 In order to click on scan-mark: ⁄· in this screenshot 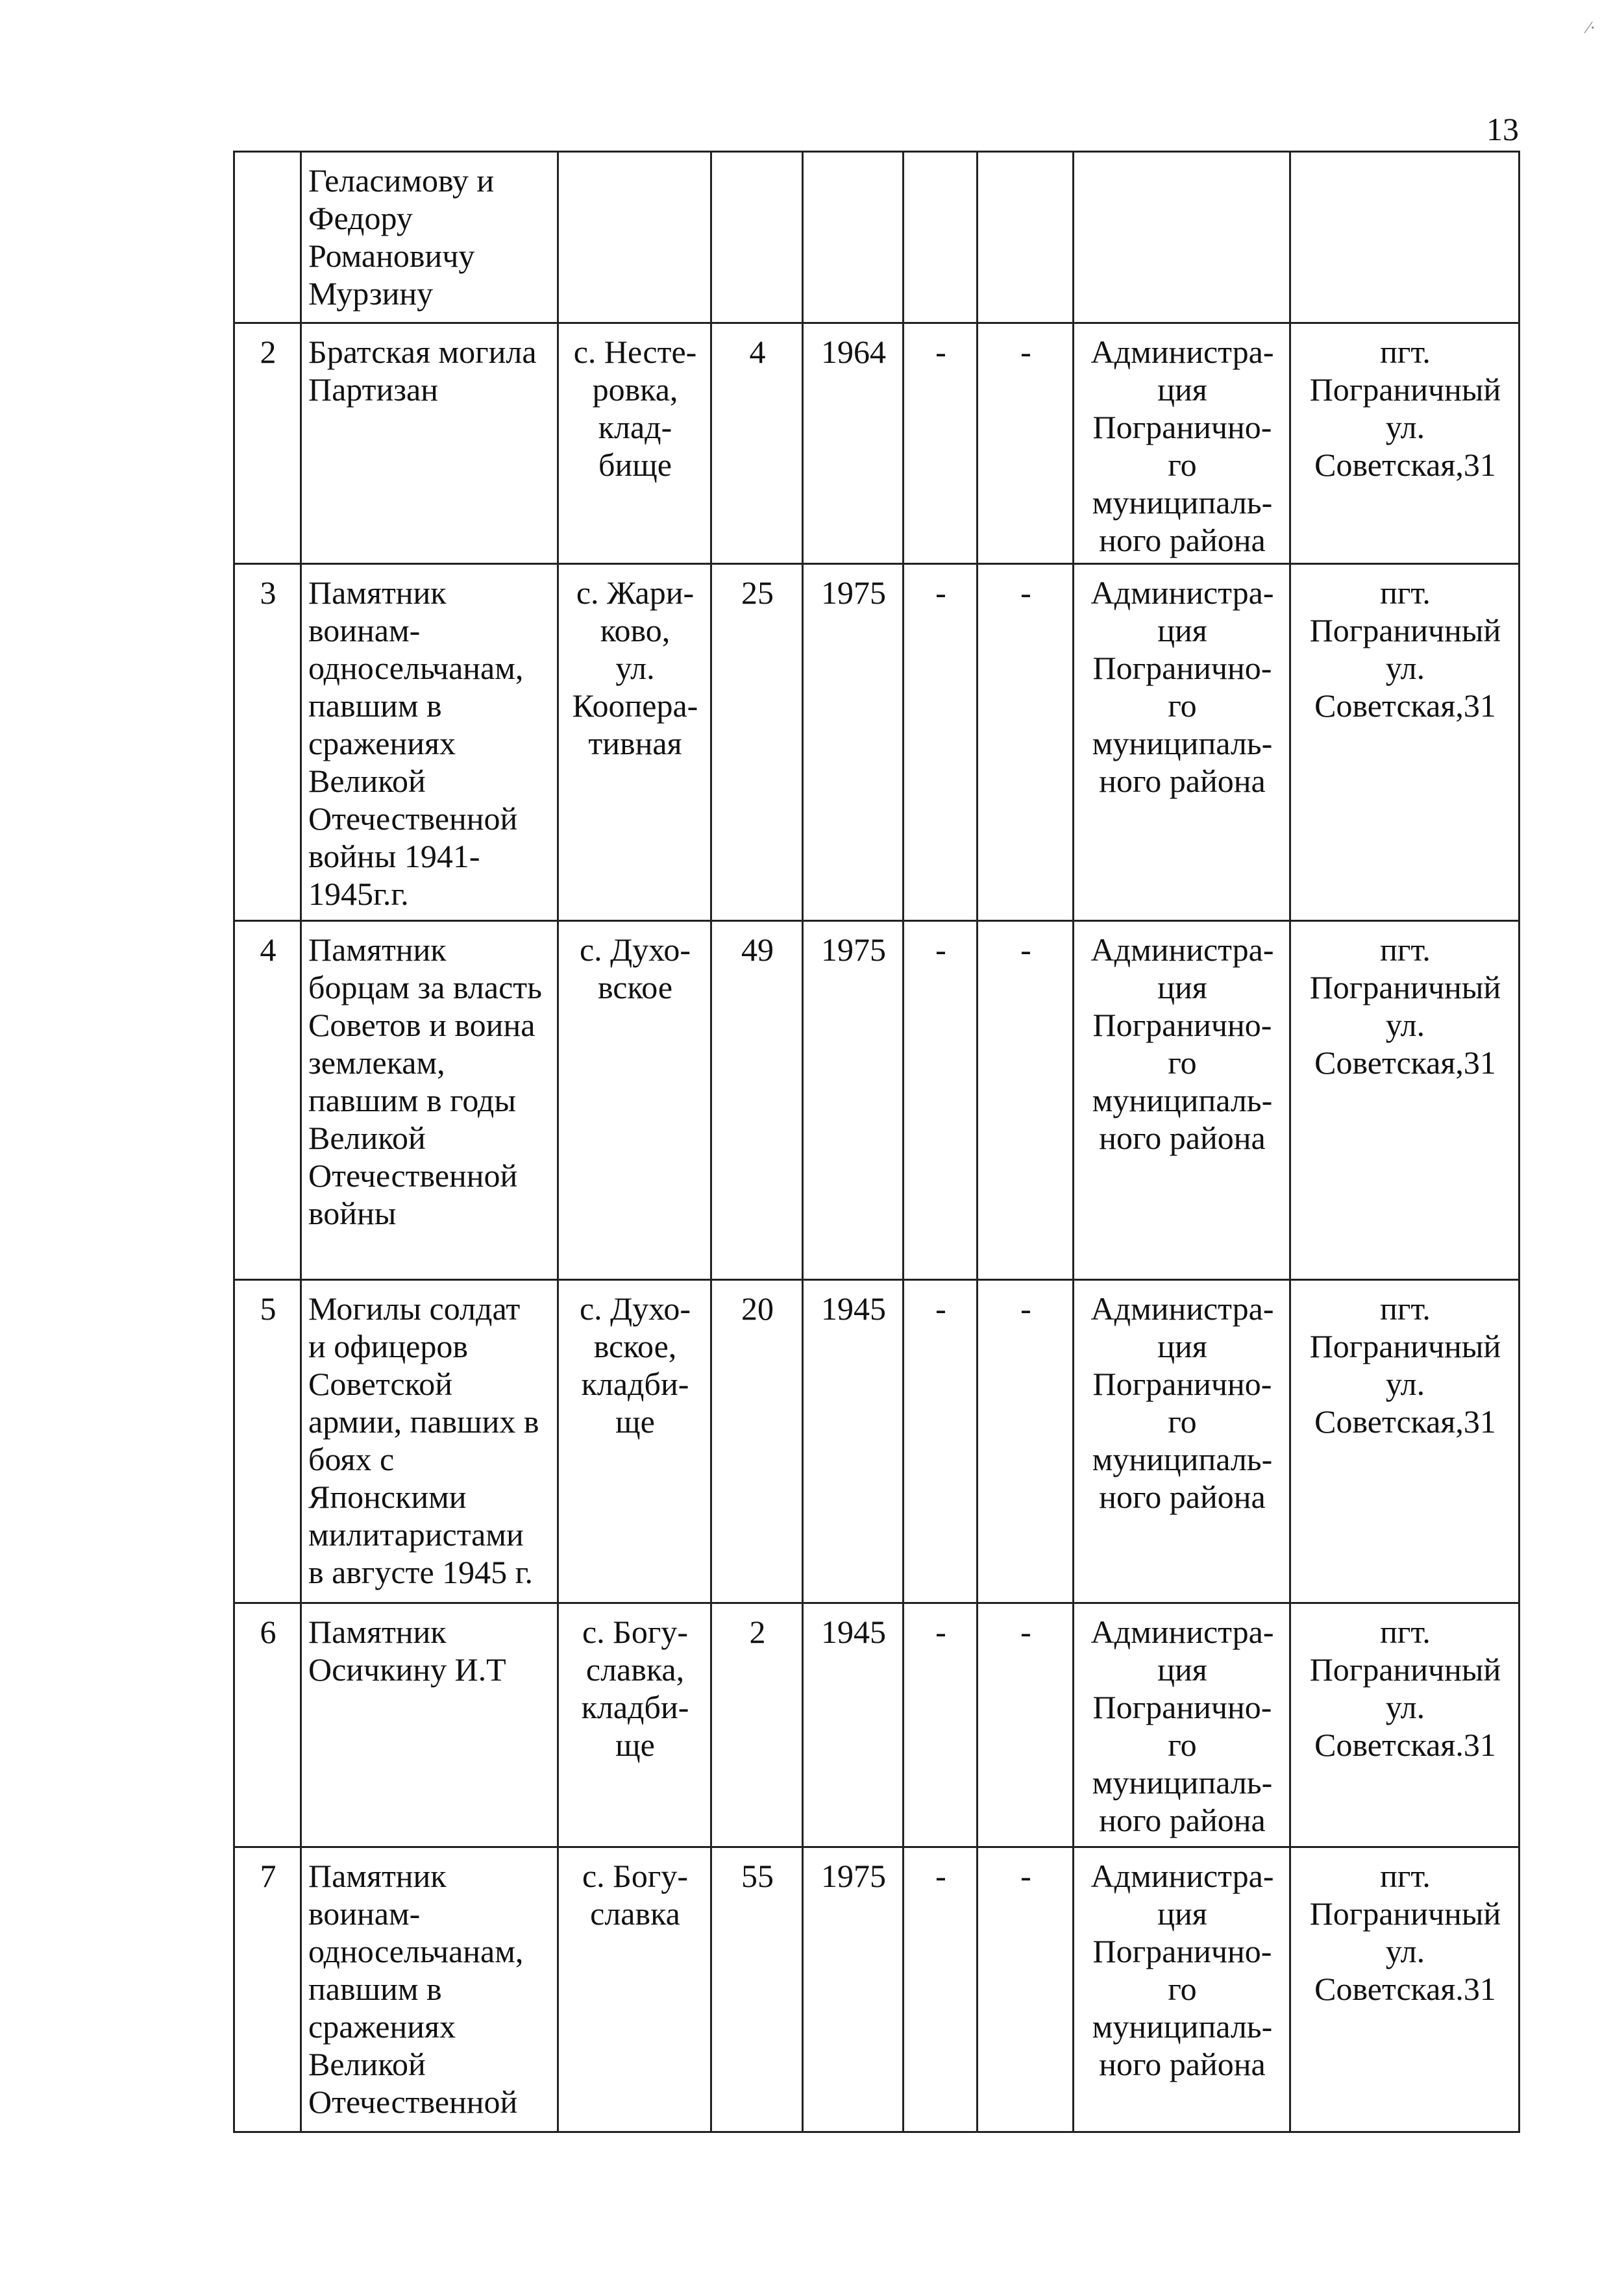, I will do `click(1591, 27)`.